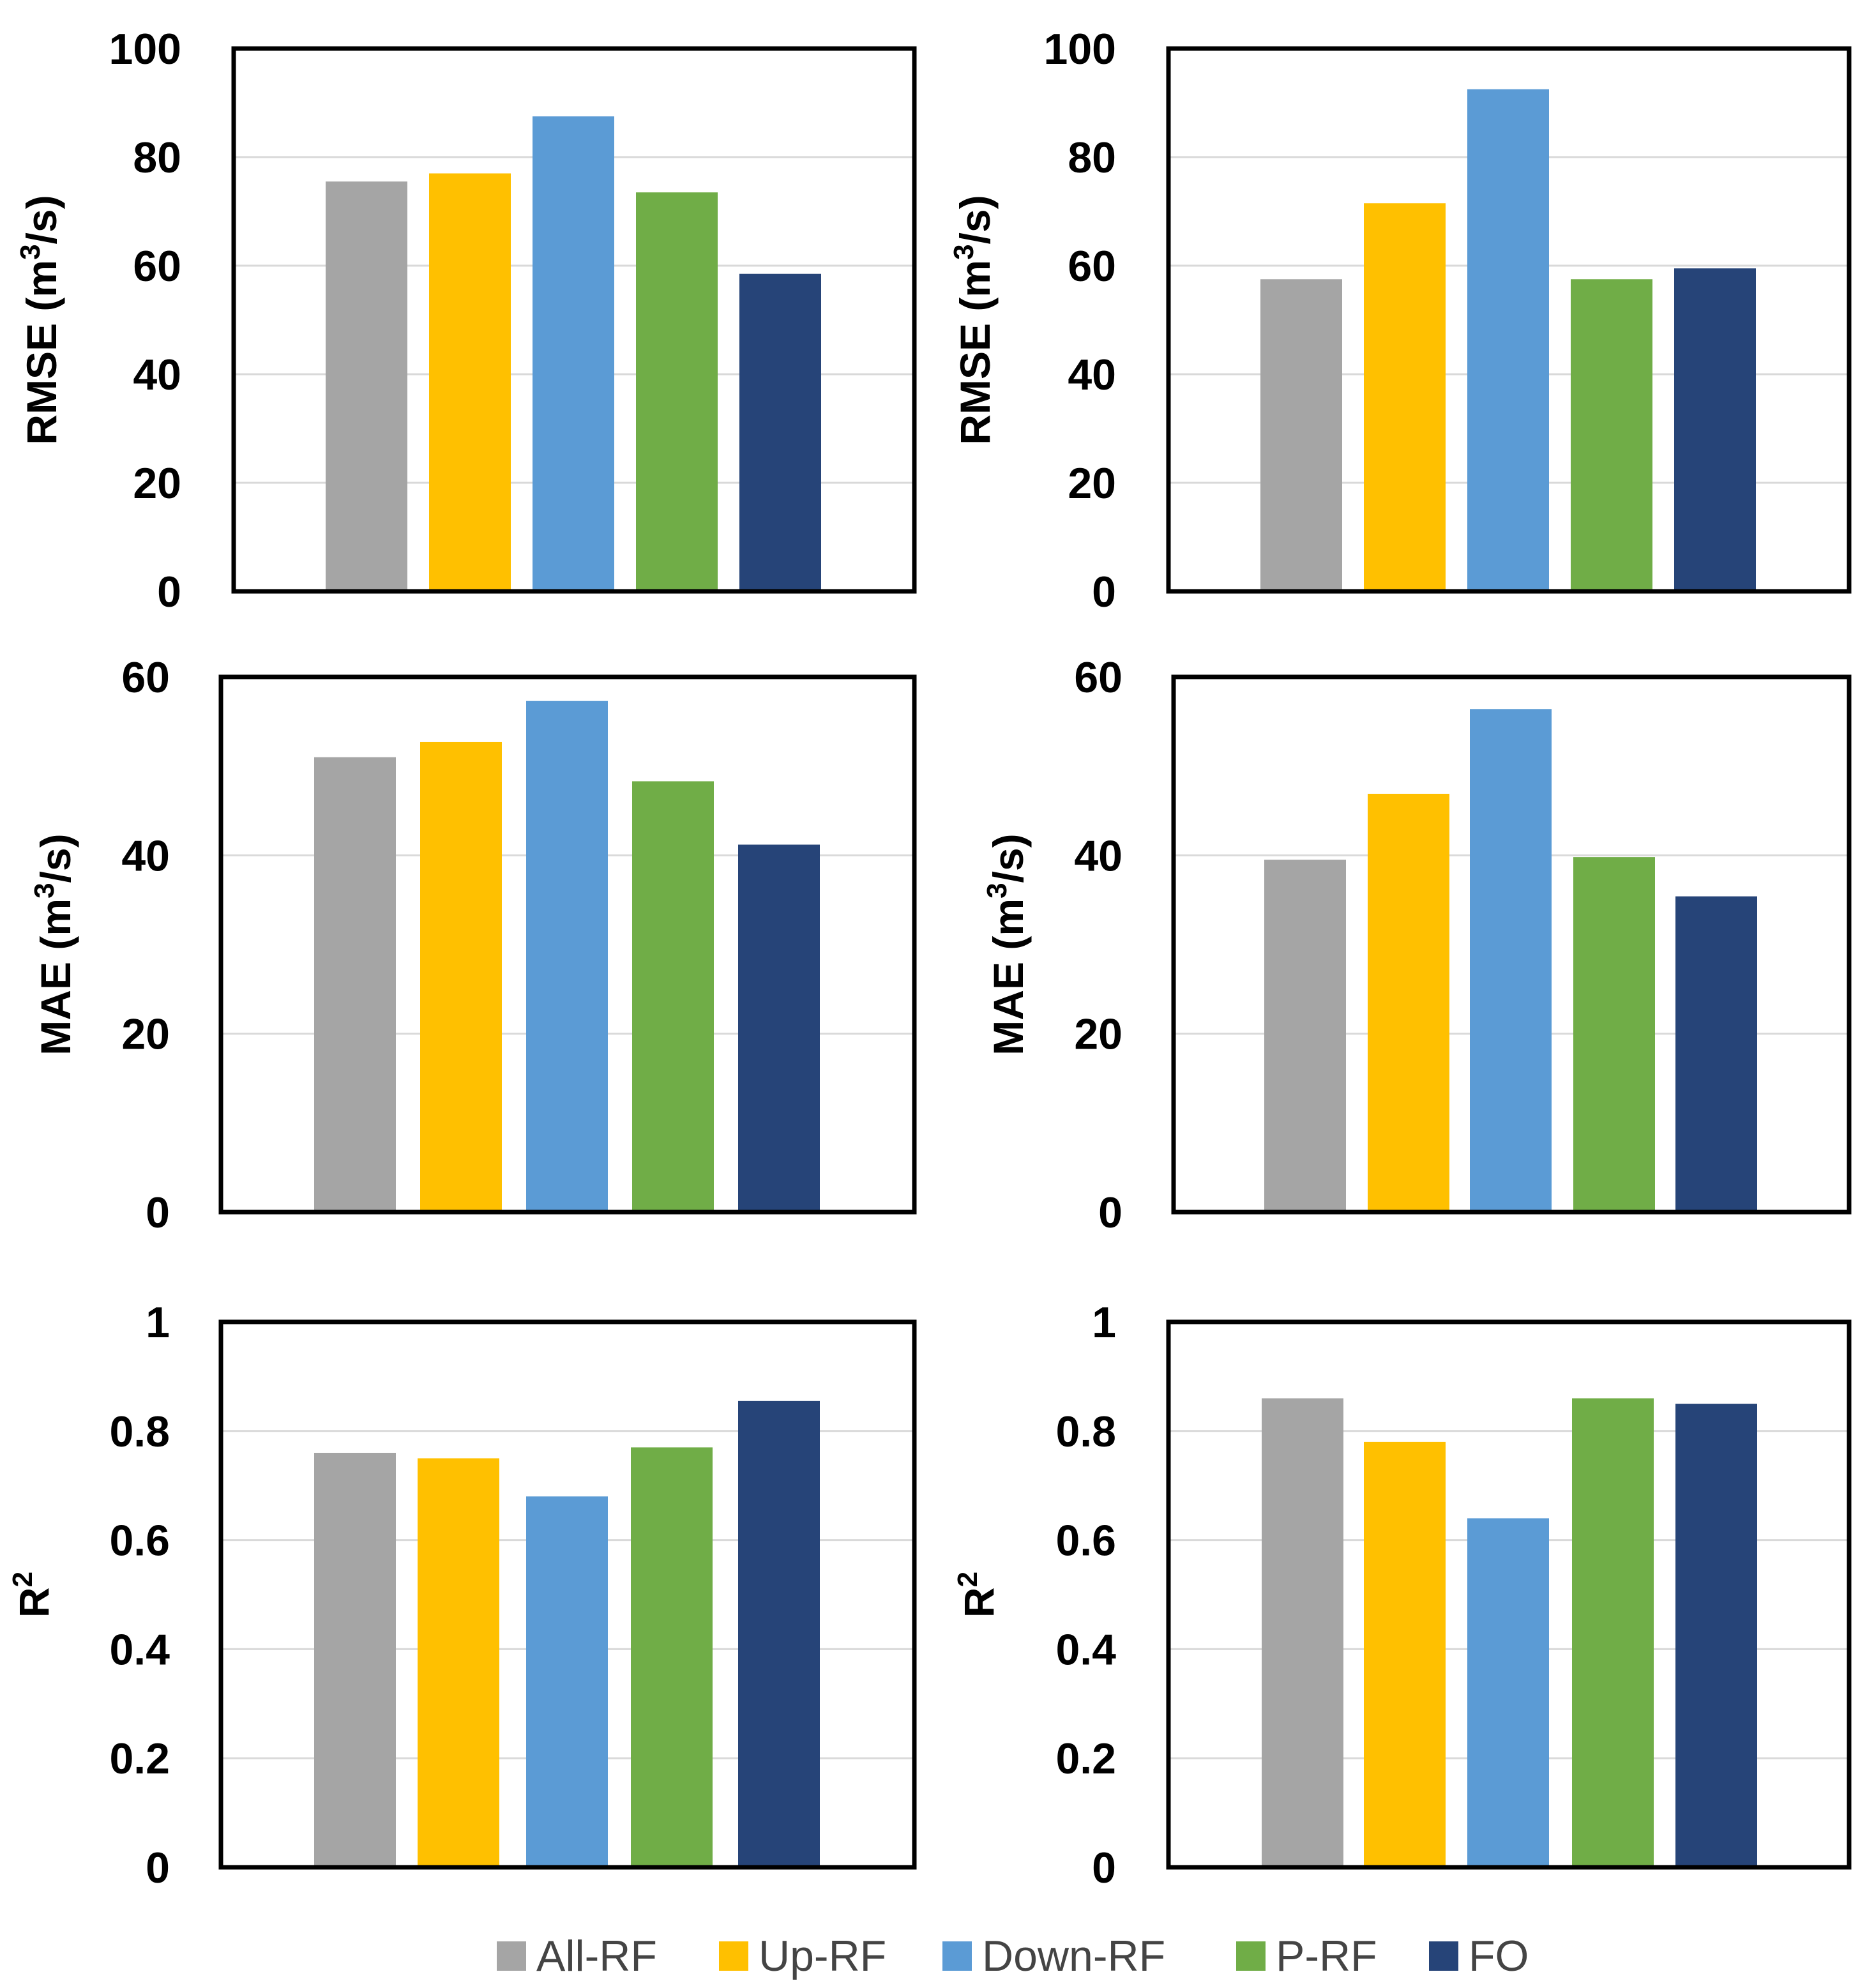  What do you see at coordinates (1073, 1956) in the screenshot?
I see `legend-label: Down-RF` at bounding box center [1073, 1956].